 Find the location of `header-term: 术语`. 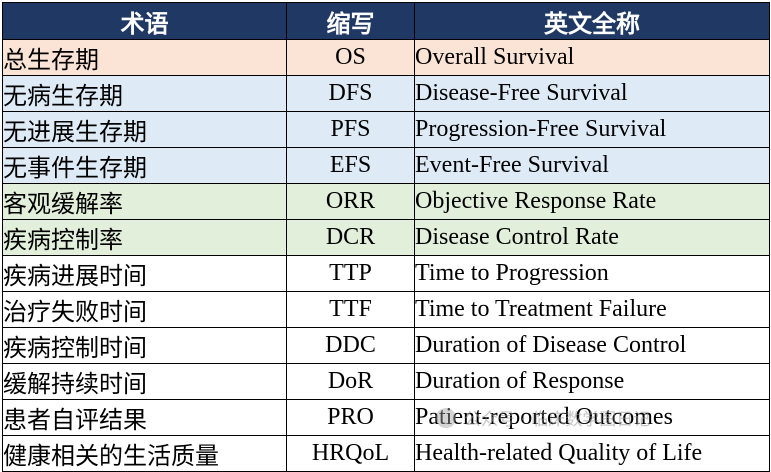

header-term: 术语 is located at coordinates (144, 21).